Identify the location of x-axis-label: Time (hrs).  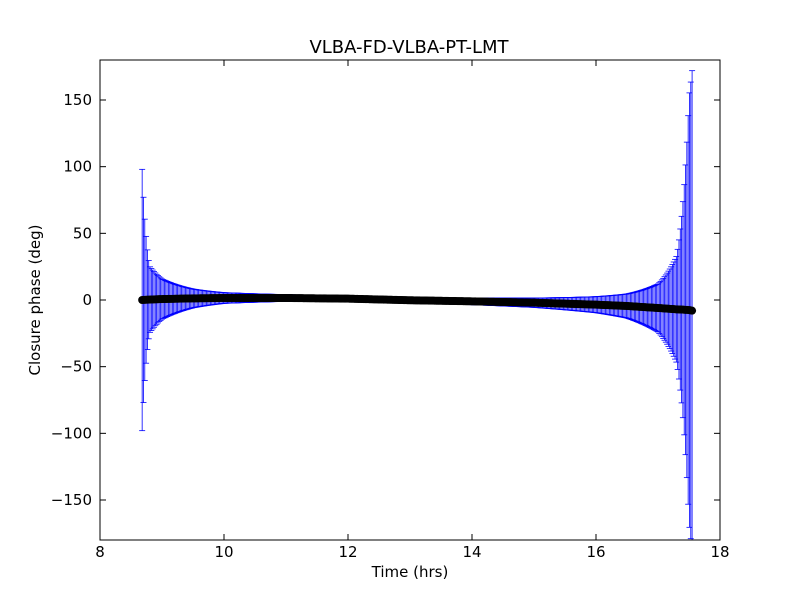
(410, 572).